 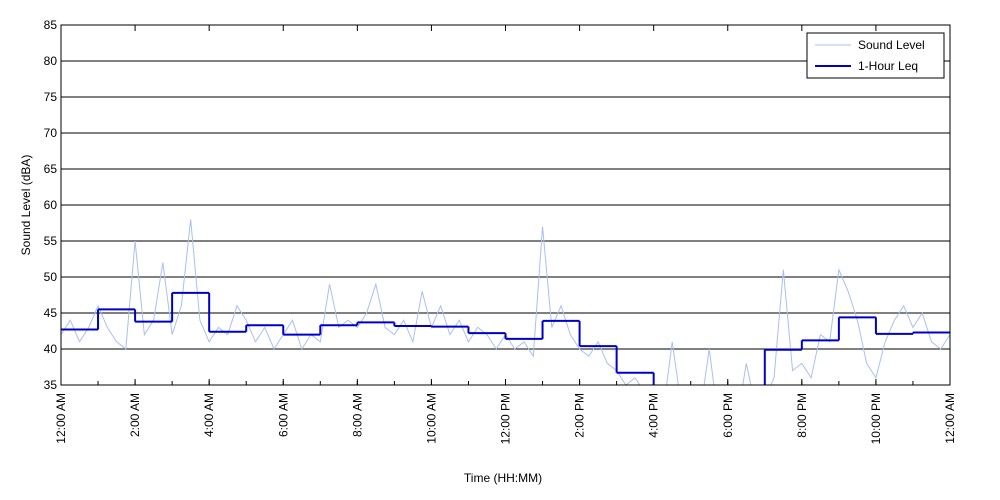 I want to click on x-tick-label: 10:00 PM, so click(x=876, y=418).